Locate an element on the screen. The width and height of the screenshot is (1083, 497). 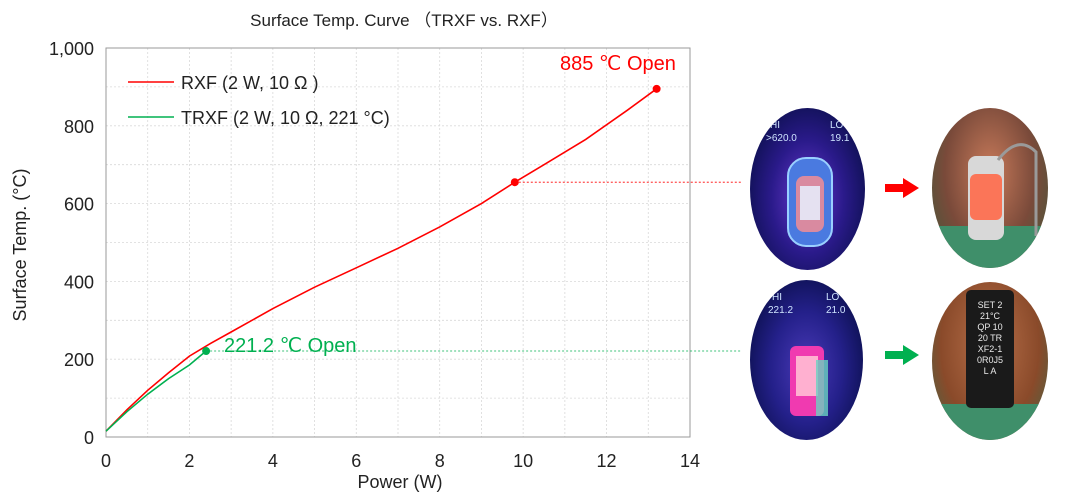
red-arrow-icon is located at coordinates (902, 188).